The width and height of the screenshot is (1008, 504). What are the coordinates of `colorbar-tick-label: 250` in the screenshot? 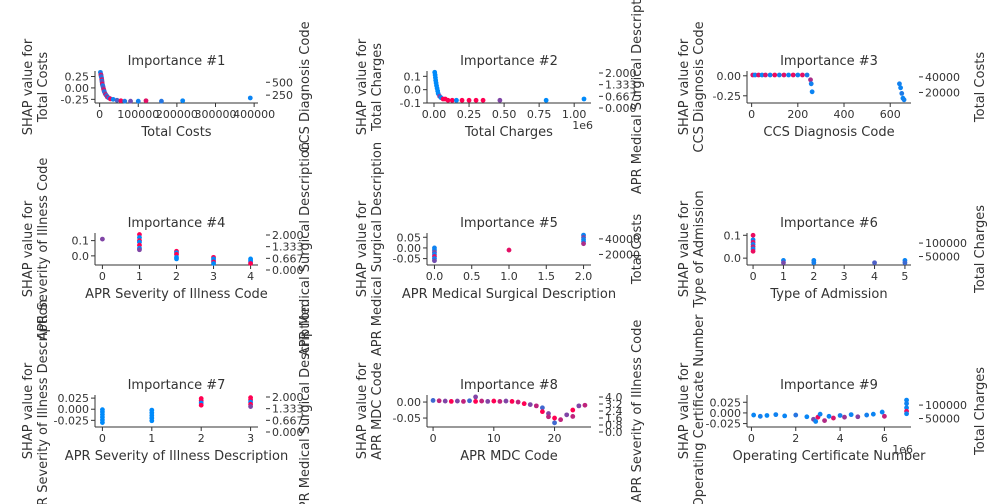 It's located at (282, 95).